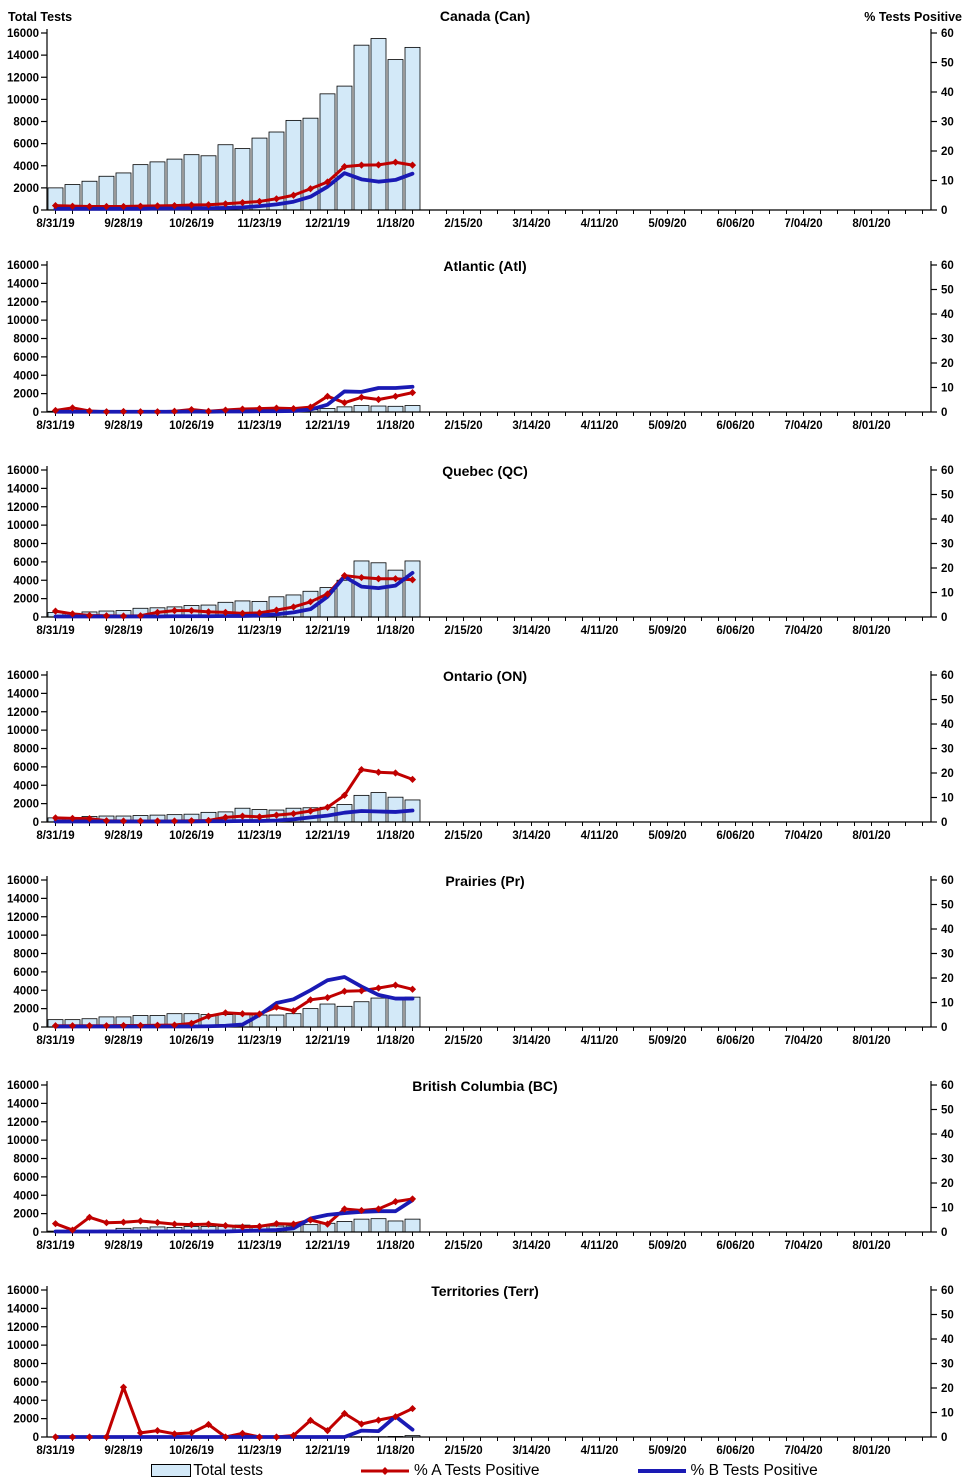 Image resolution: width=969 pixels, height=1481 pixels. I want to click on x-tick-label: 4/11/20, so click(600, 1451).